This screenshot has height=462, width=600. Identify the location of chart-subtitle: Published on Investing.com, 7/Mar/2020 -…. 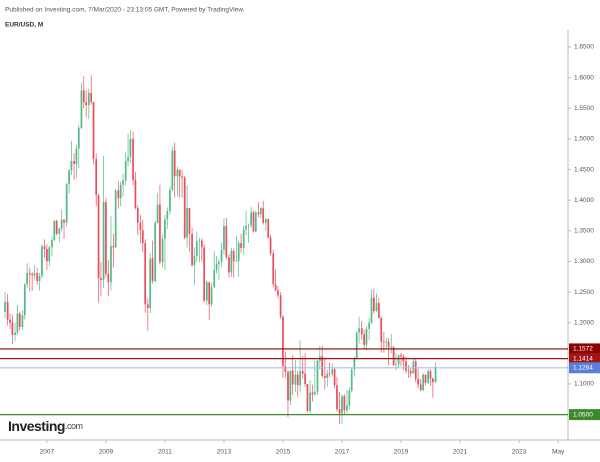
(125, 10).